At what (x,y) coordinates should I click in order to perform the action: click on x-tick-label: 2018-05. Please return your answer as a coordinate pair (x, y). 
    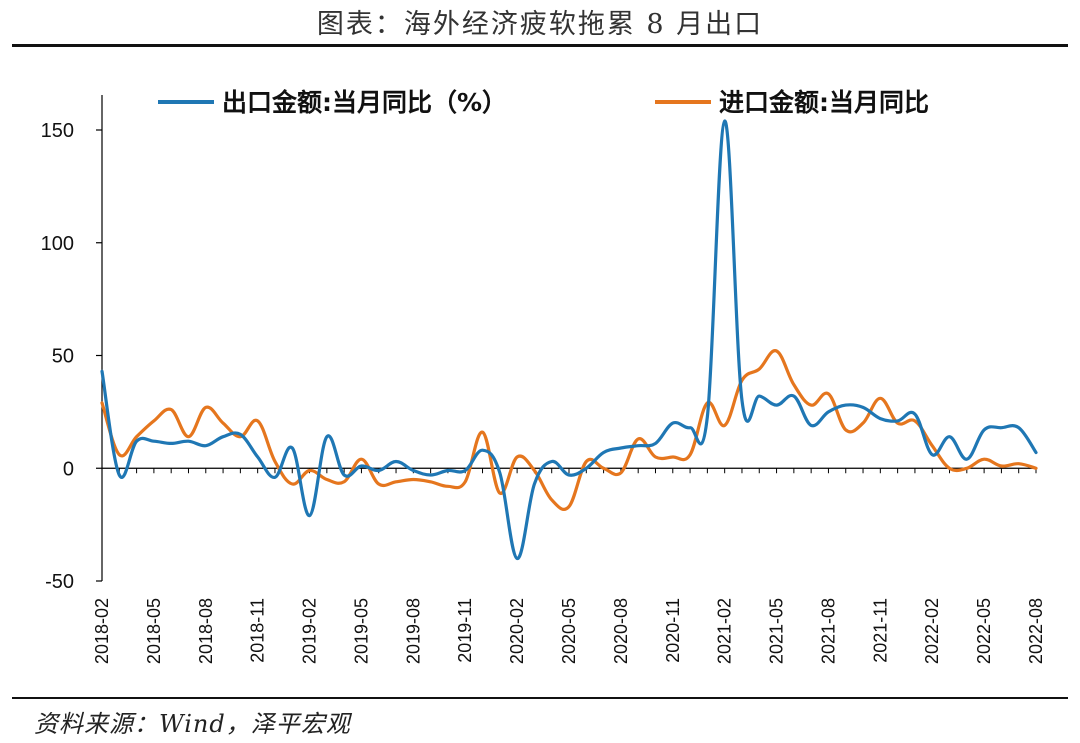
    Looking at the image, I should click on (154, 631).